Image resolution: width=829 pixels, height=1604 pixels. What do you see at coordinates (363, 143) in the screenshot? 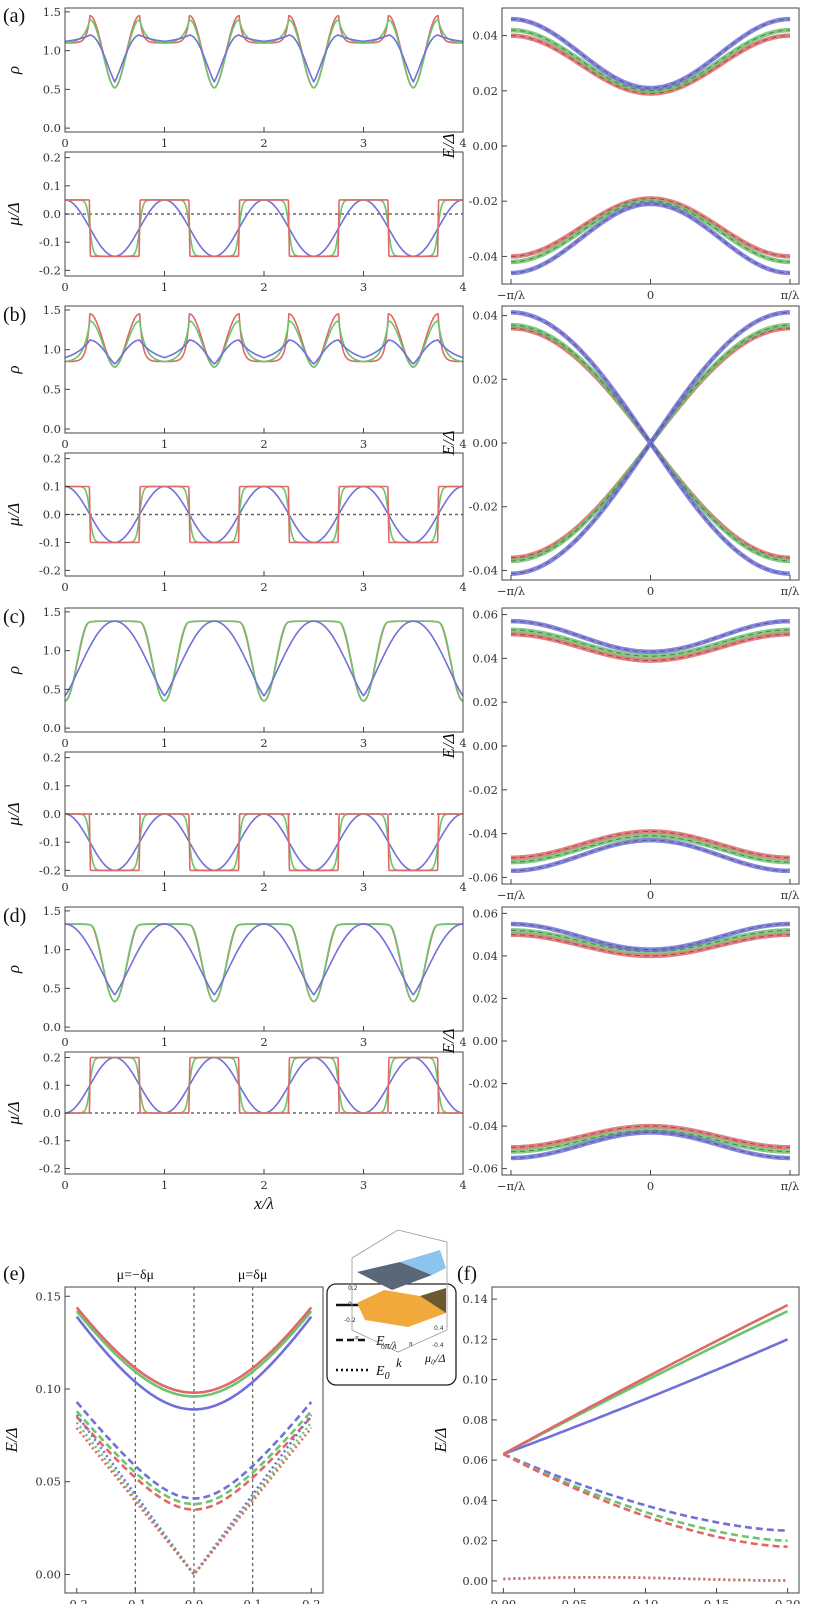
I see `a_rho-xtick-label: 3` at bounding box center [363, 143].